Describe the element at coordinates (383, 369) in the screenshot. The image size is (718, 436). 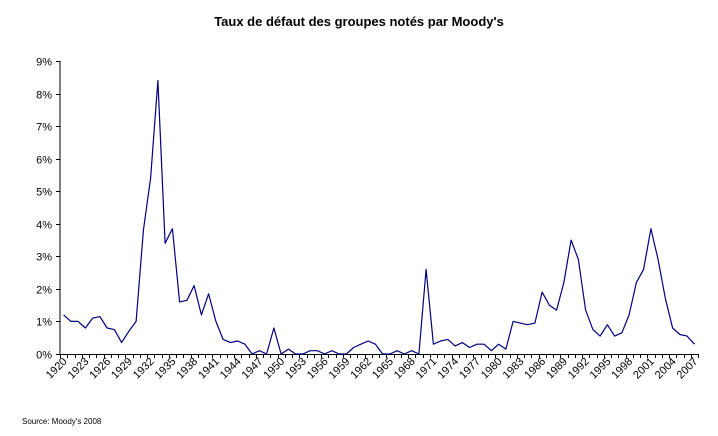
I see `x-tick-label: 1965` at that location.